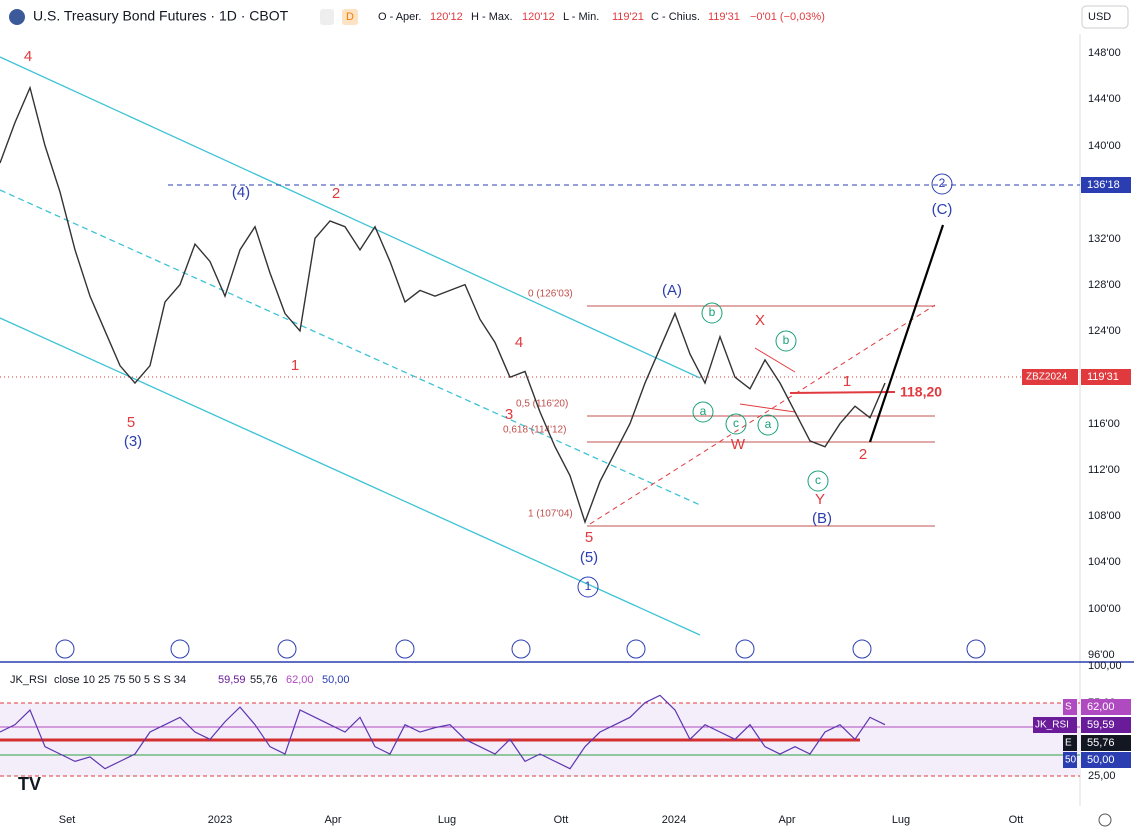  What do you see at coordinates (1105, 666) in the screenshot?
I see `rsi-axis-label: 100,00` at bounding box center [1105, 666].